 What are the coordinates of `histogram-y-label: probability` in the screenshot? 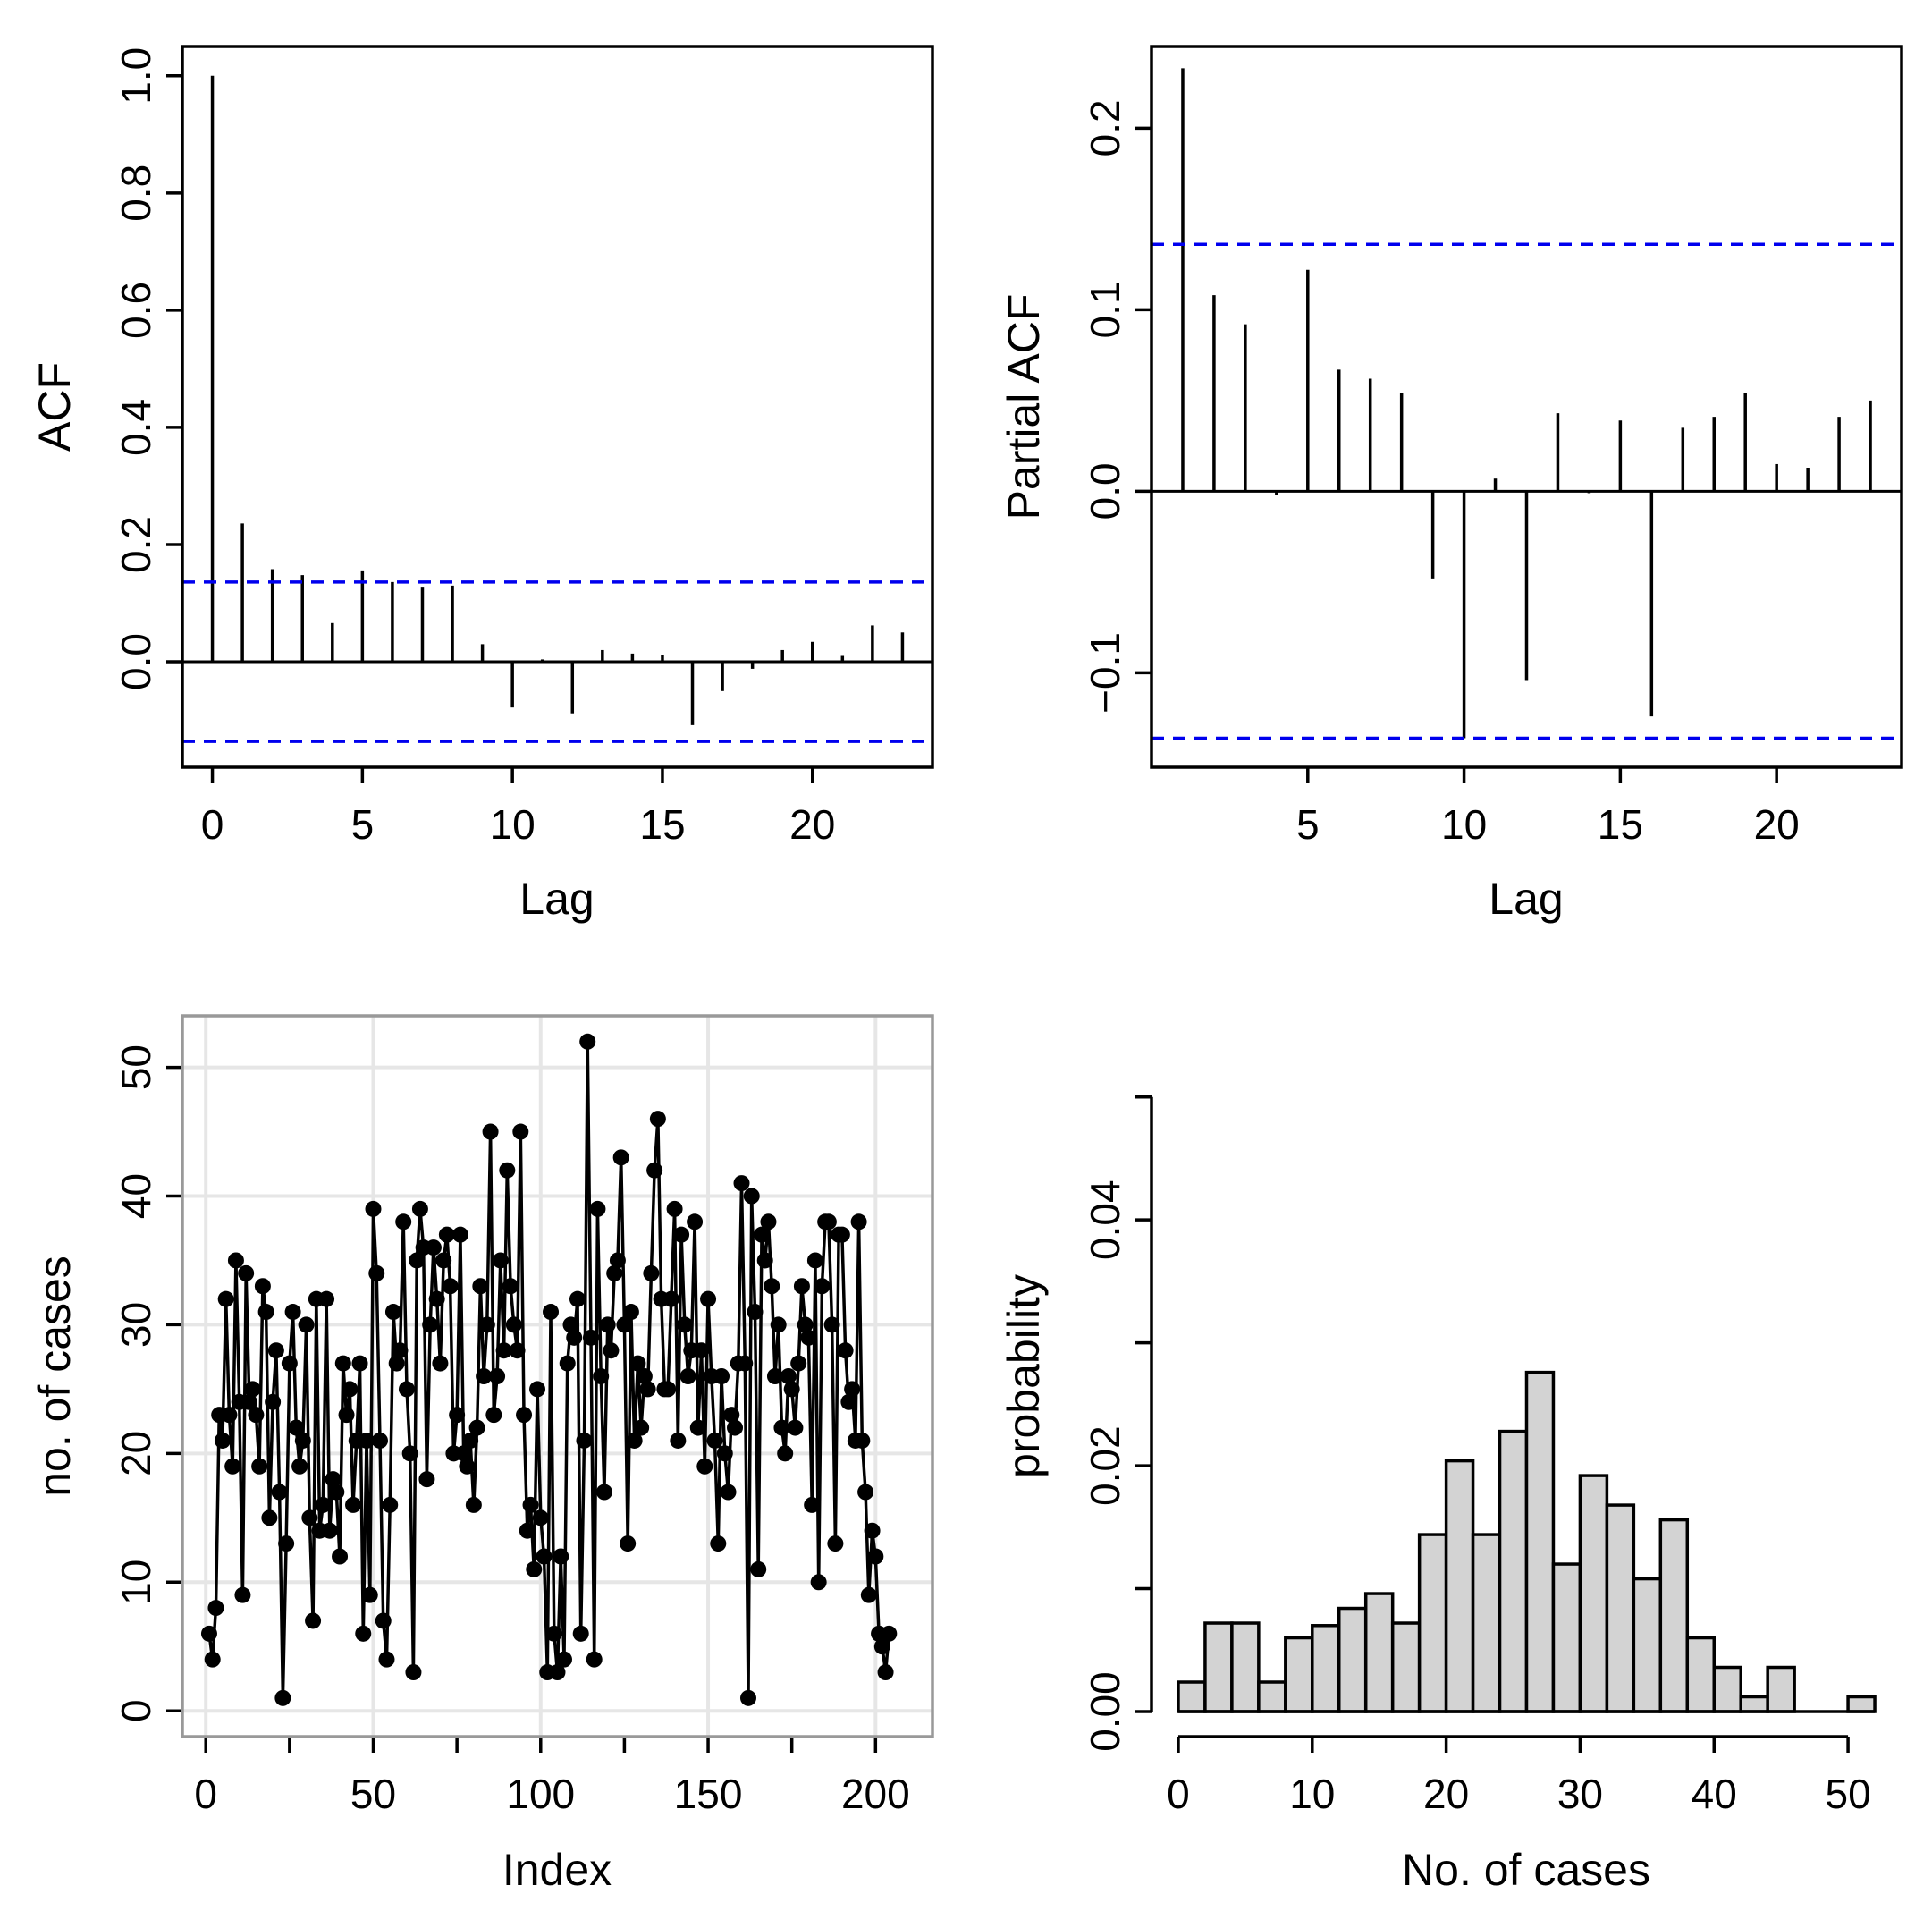 It's located at (1024, 1376).